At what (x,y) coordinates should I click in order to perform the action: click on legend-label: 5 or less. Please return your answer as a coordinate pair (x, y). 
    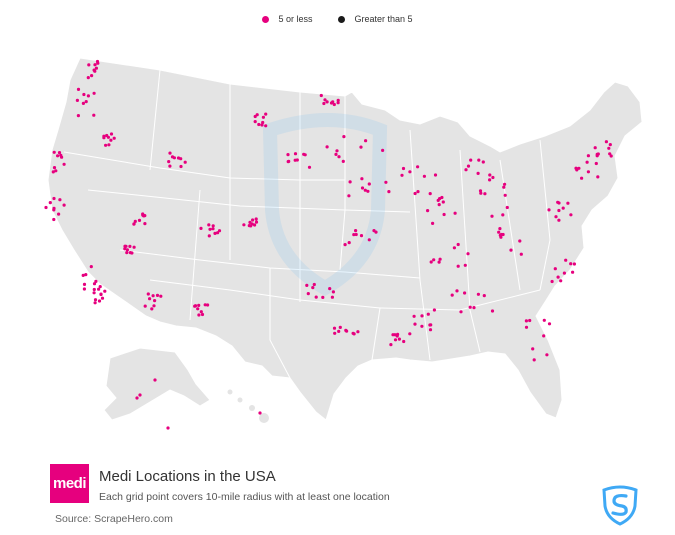
    Looking at the image, I should click on (295, 19).